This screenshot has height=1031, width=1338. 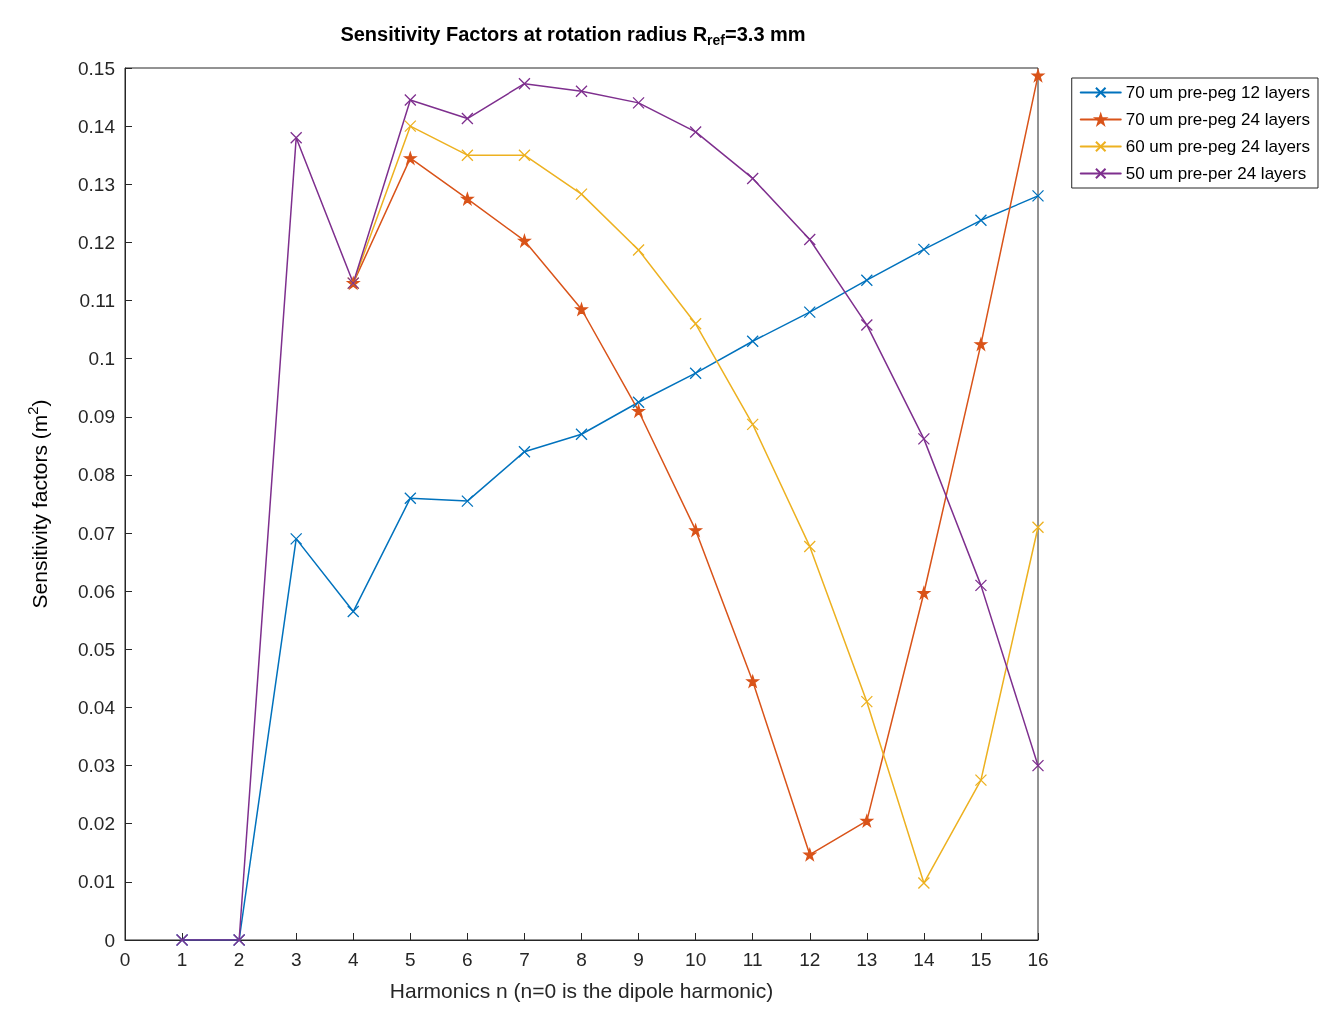 What do you see at coordinates (1218, 92) in the screenshot?
I see `legend-label: 70 um pre-peg 12 layers` at bounding box center [1218, 92].